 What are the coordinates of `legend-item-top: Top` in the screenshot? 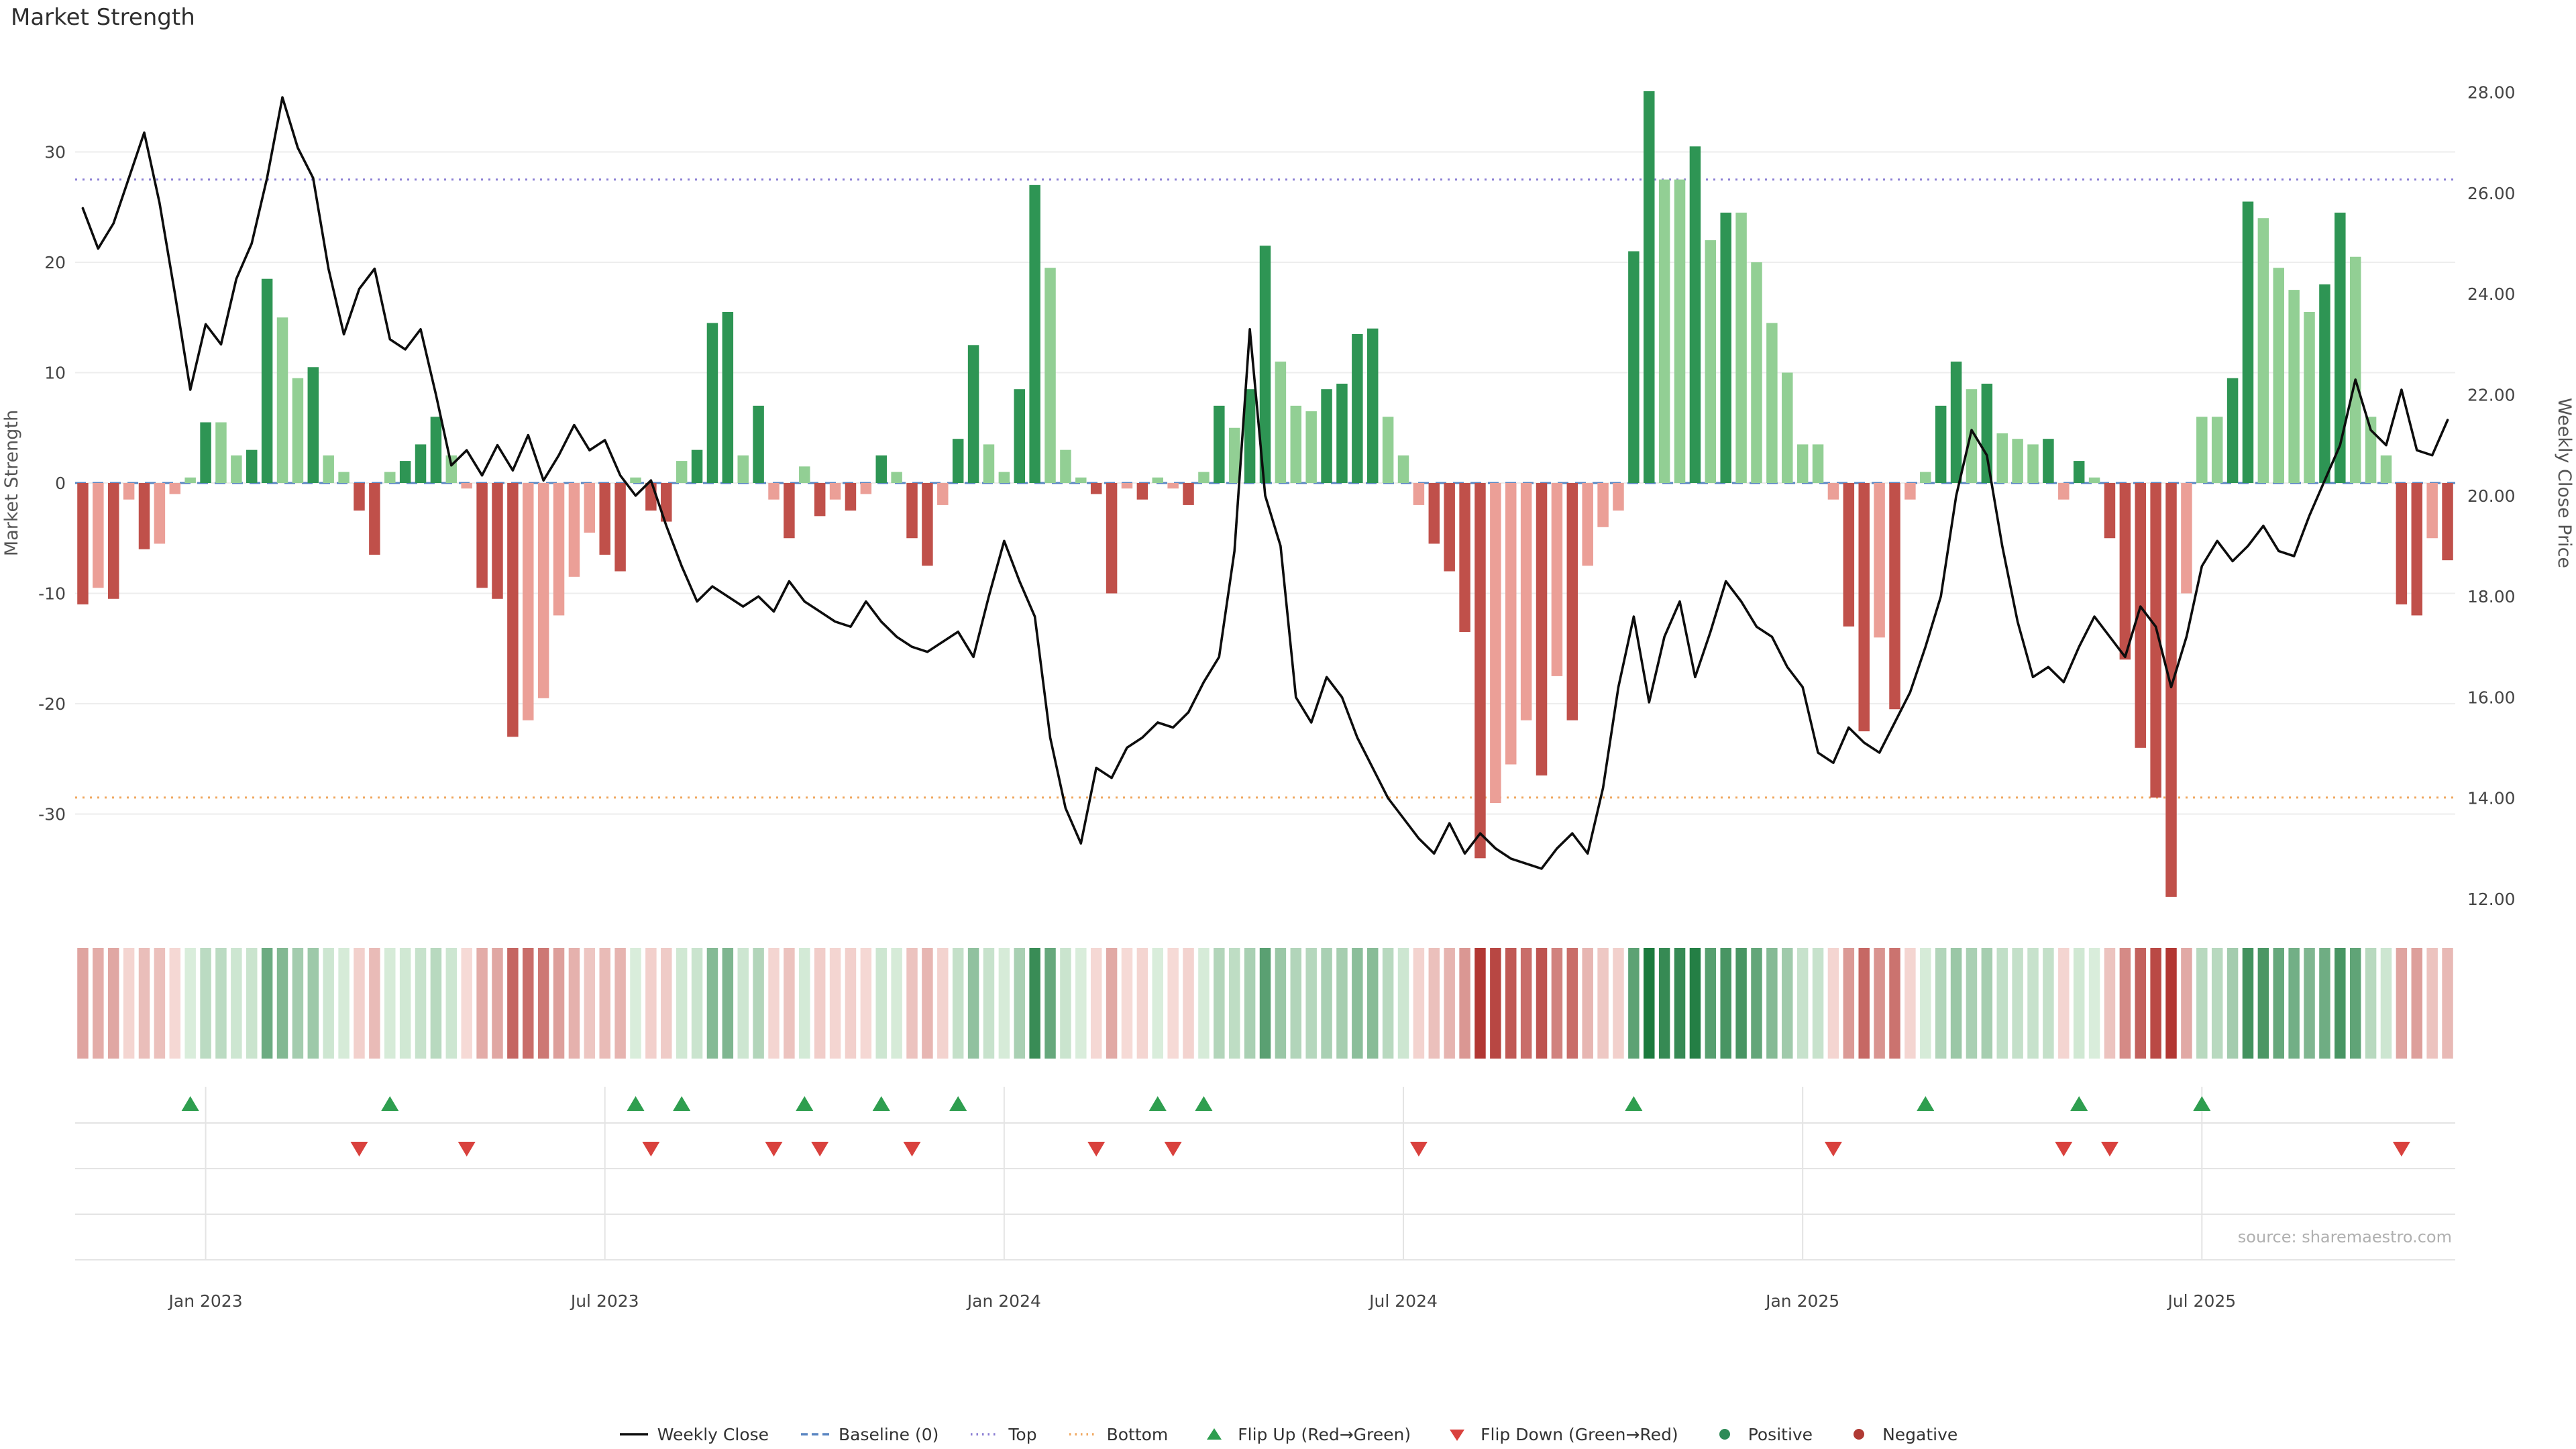 It's located at (1003, 1434).